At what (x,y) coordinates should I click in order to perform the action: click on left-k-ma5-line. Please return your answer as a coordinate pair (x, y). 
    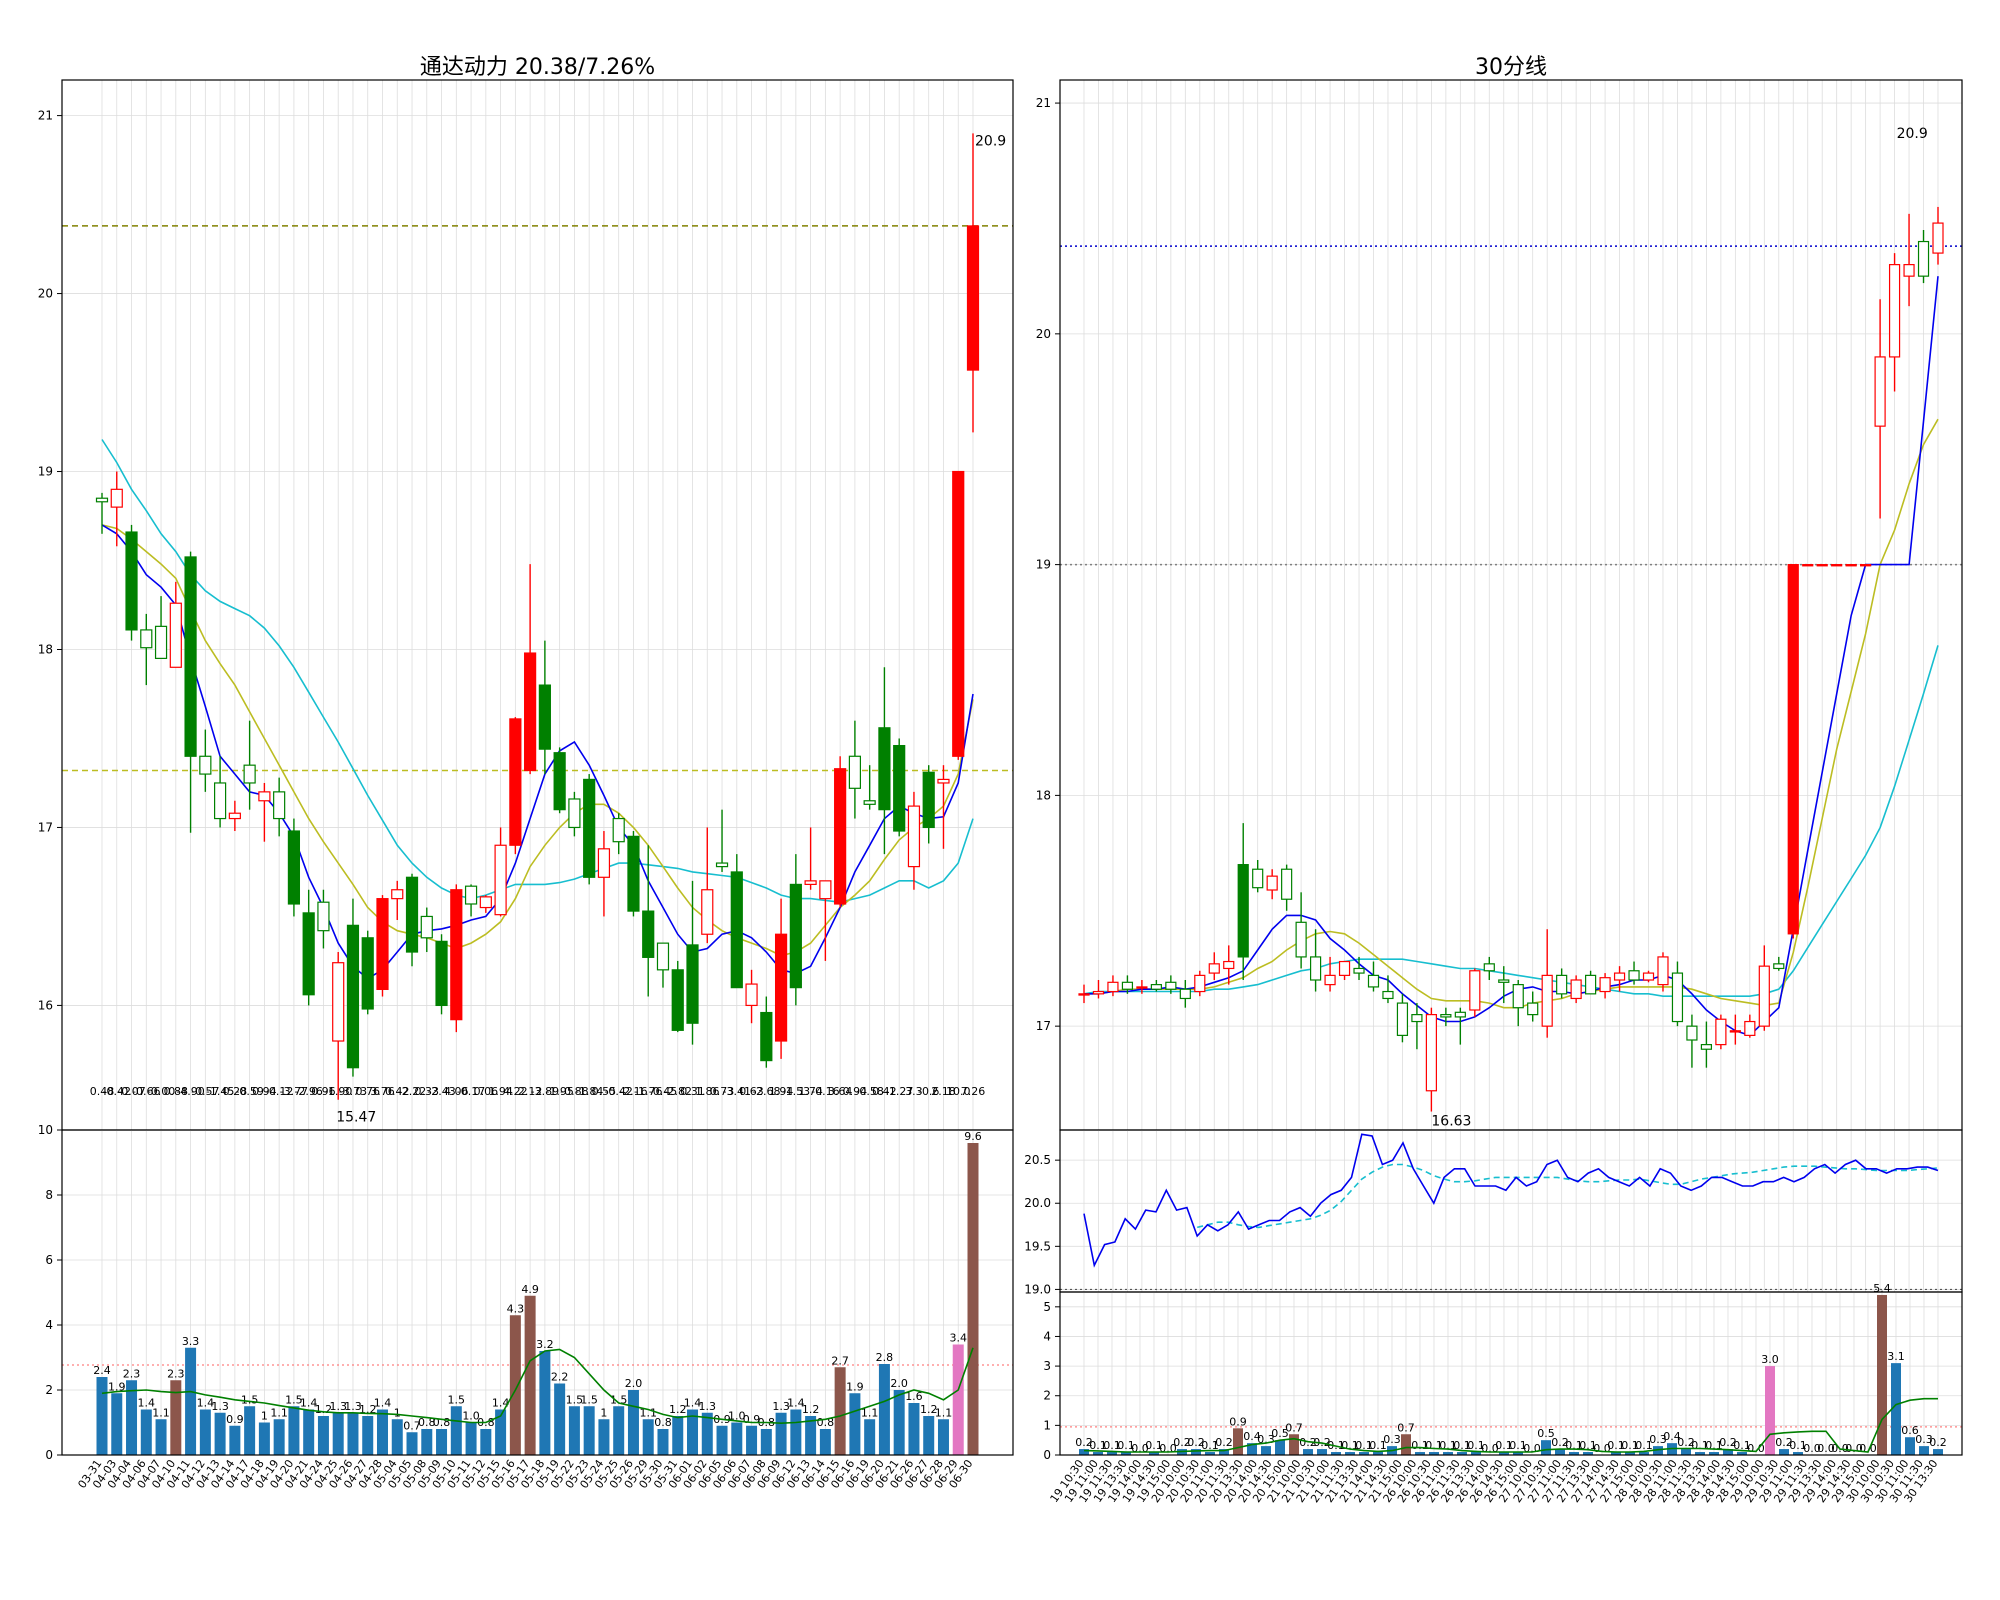
    Looking at the image, I should click on (537, 752).